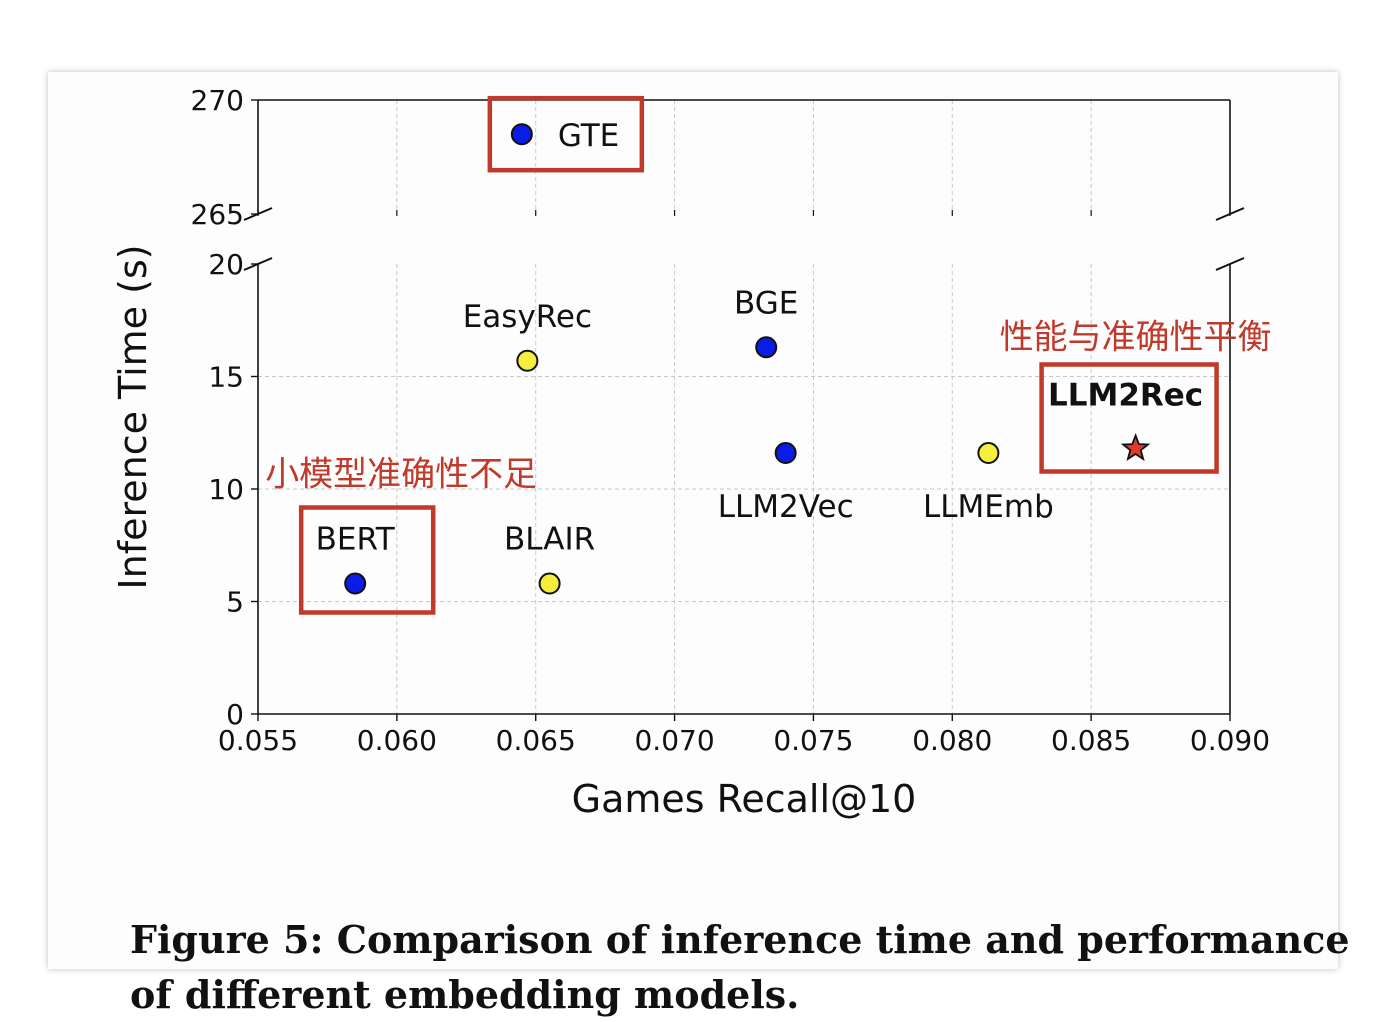  What do you see at coordinates (813, 740) in the screenshot?
I see `x-tick-label: 0.075` at bounding box center [813, 740].